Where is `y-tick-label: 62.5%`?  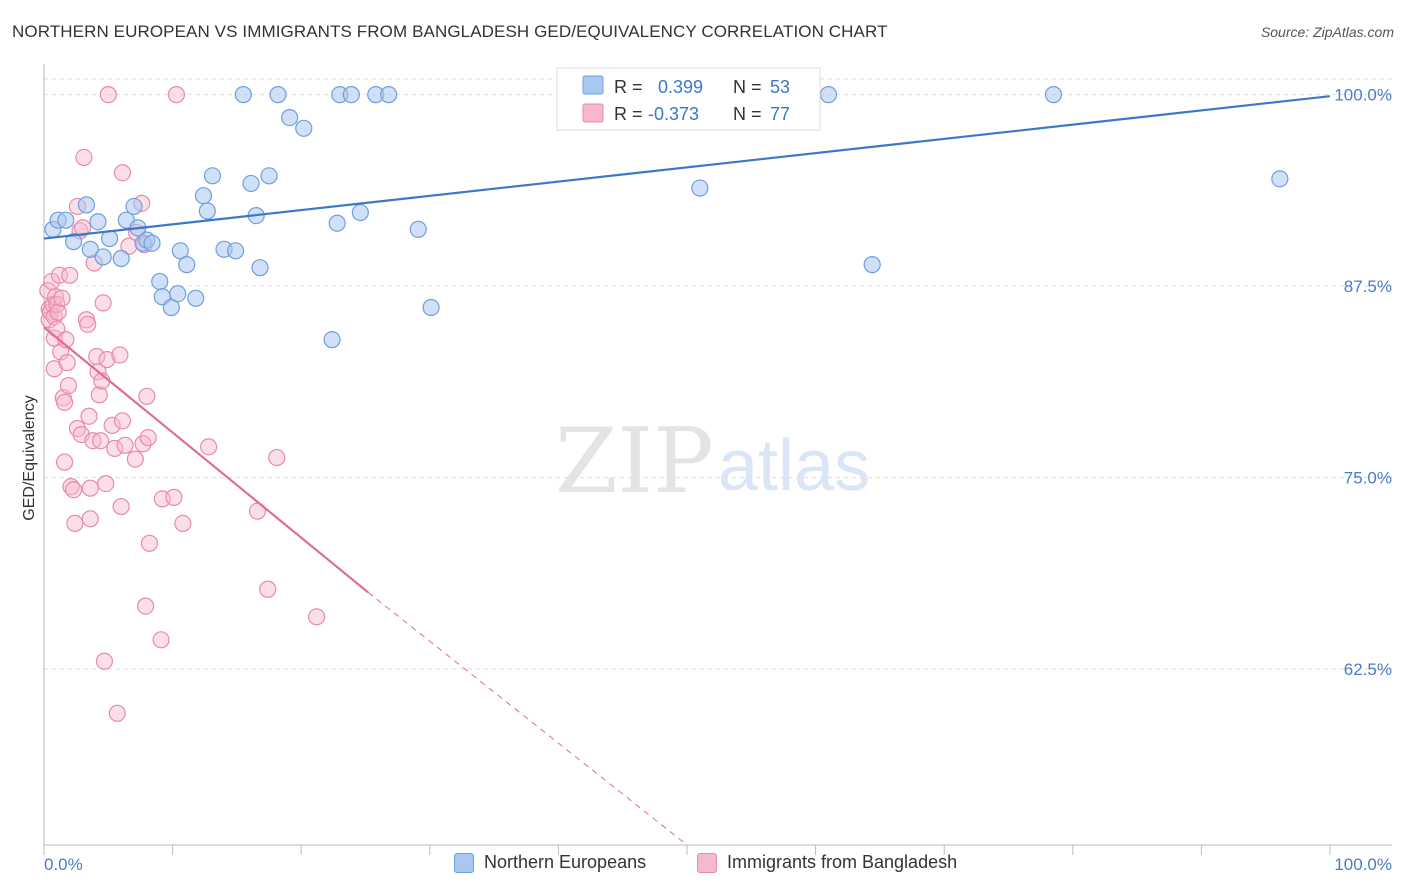
y-tick-label: 62.5% is located at coordinates (1368, 669).